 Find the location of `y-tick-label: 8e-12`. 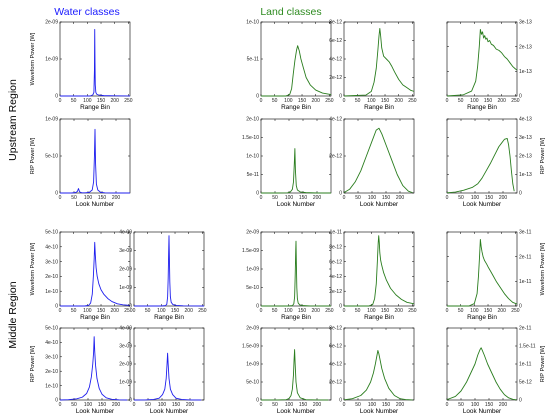

y-tick-label: 8e-12 is located at coordinates (335, 329).